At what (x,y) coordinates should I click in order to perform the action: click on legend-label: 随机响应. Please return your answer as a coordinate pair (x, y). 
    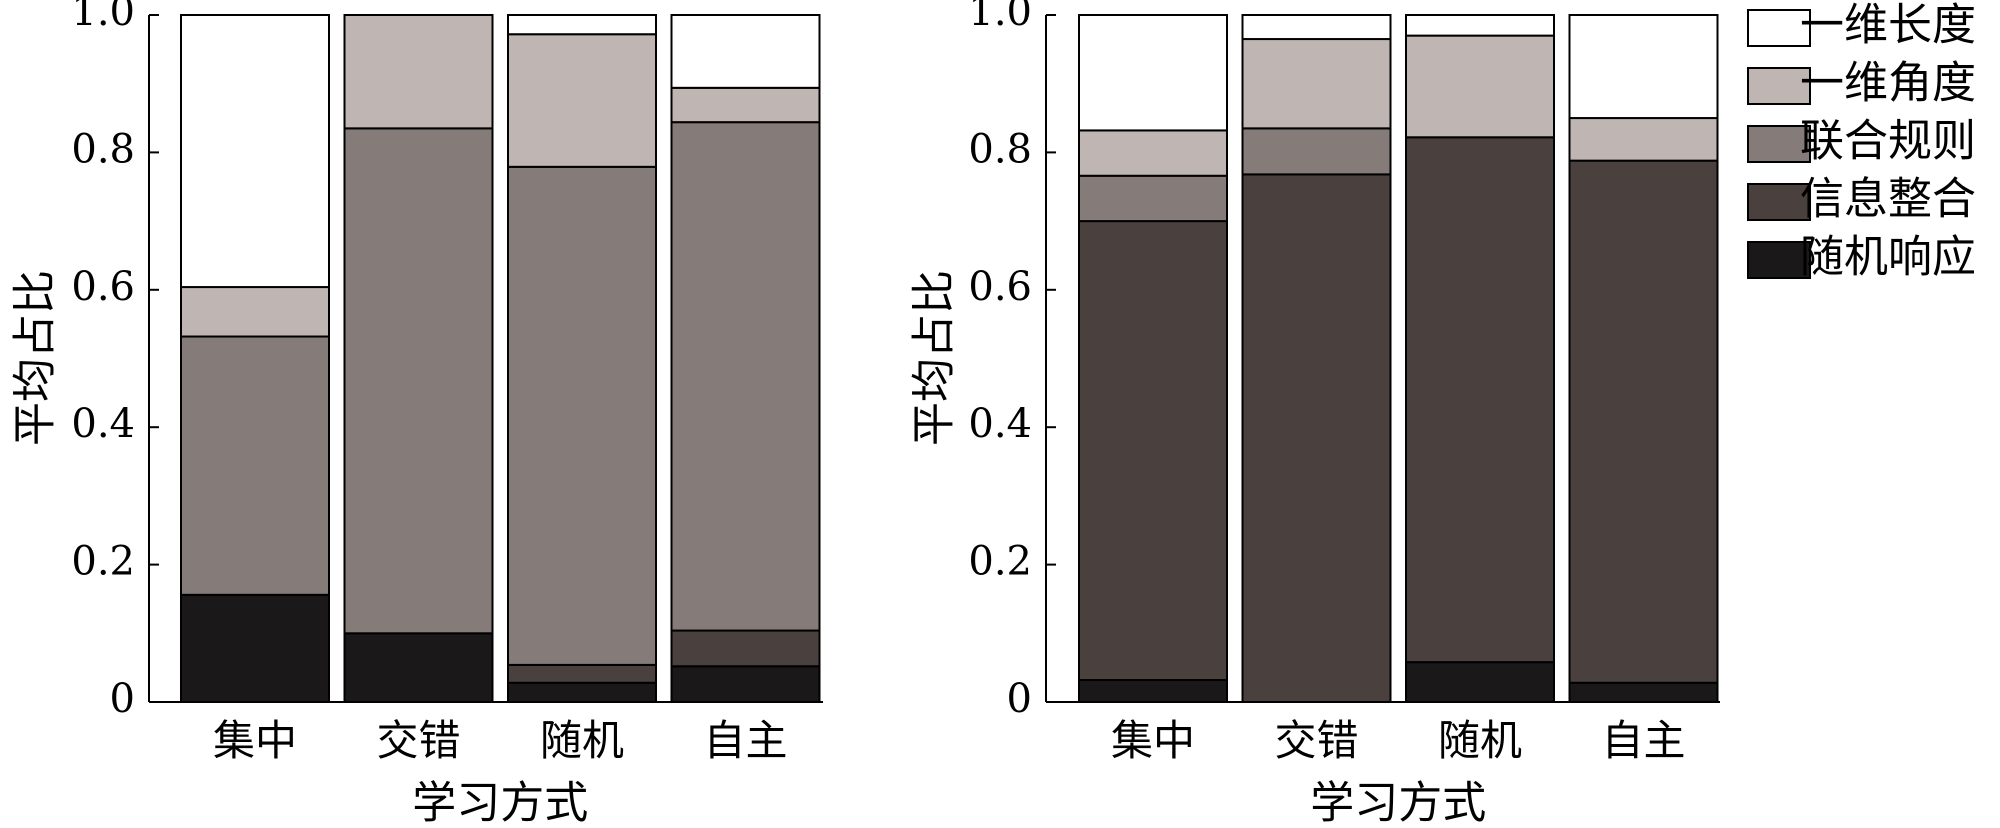
    Looking at the image, I should click on (1888, 257).